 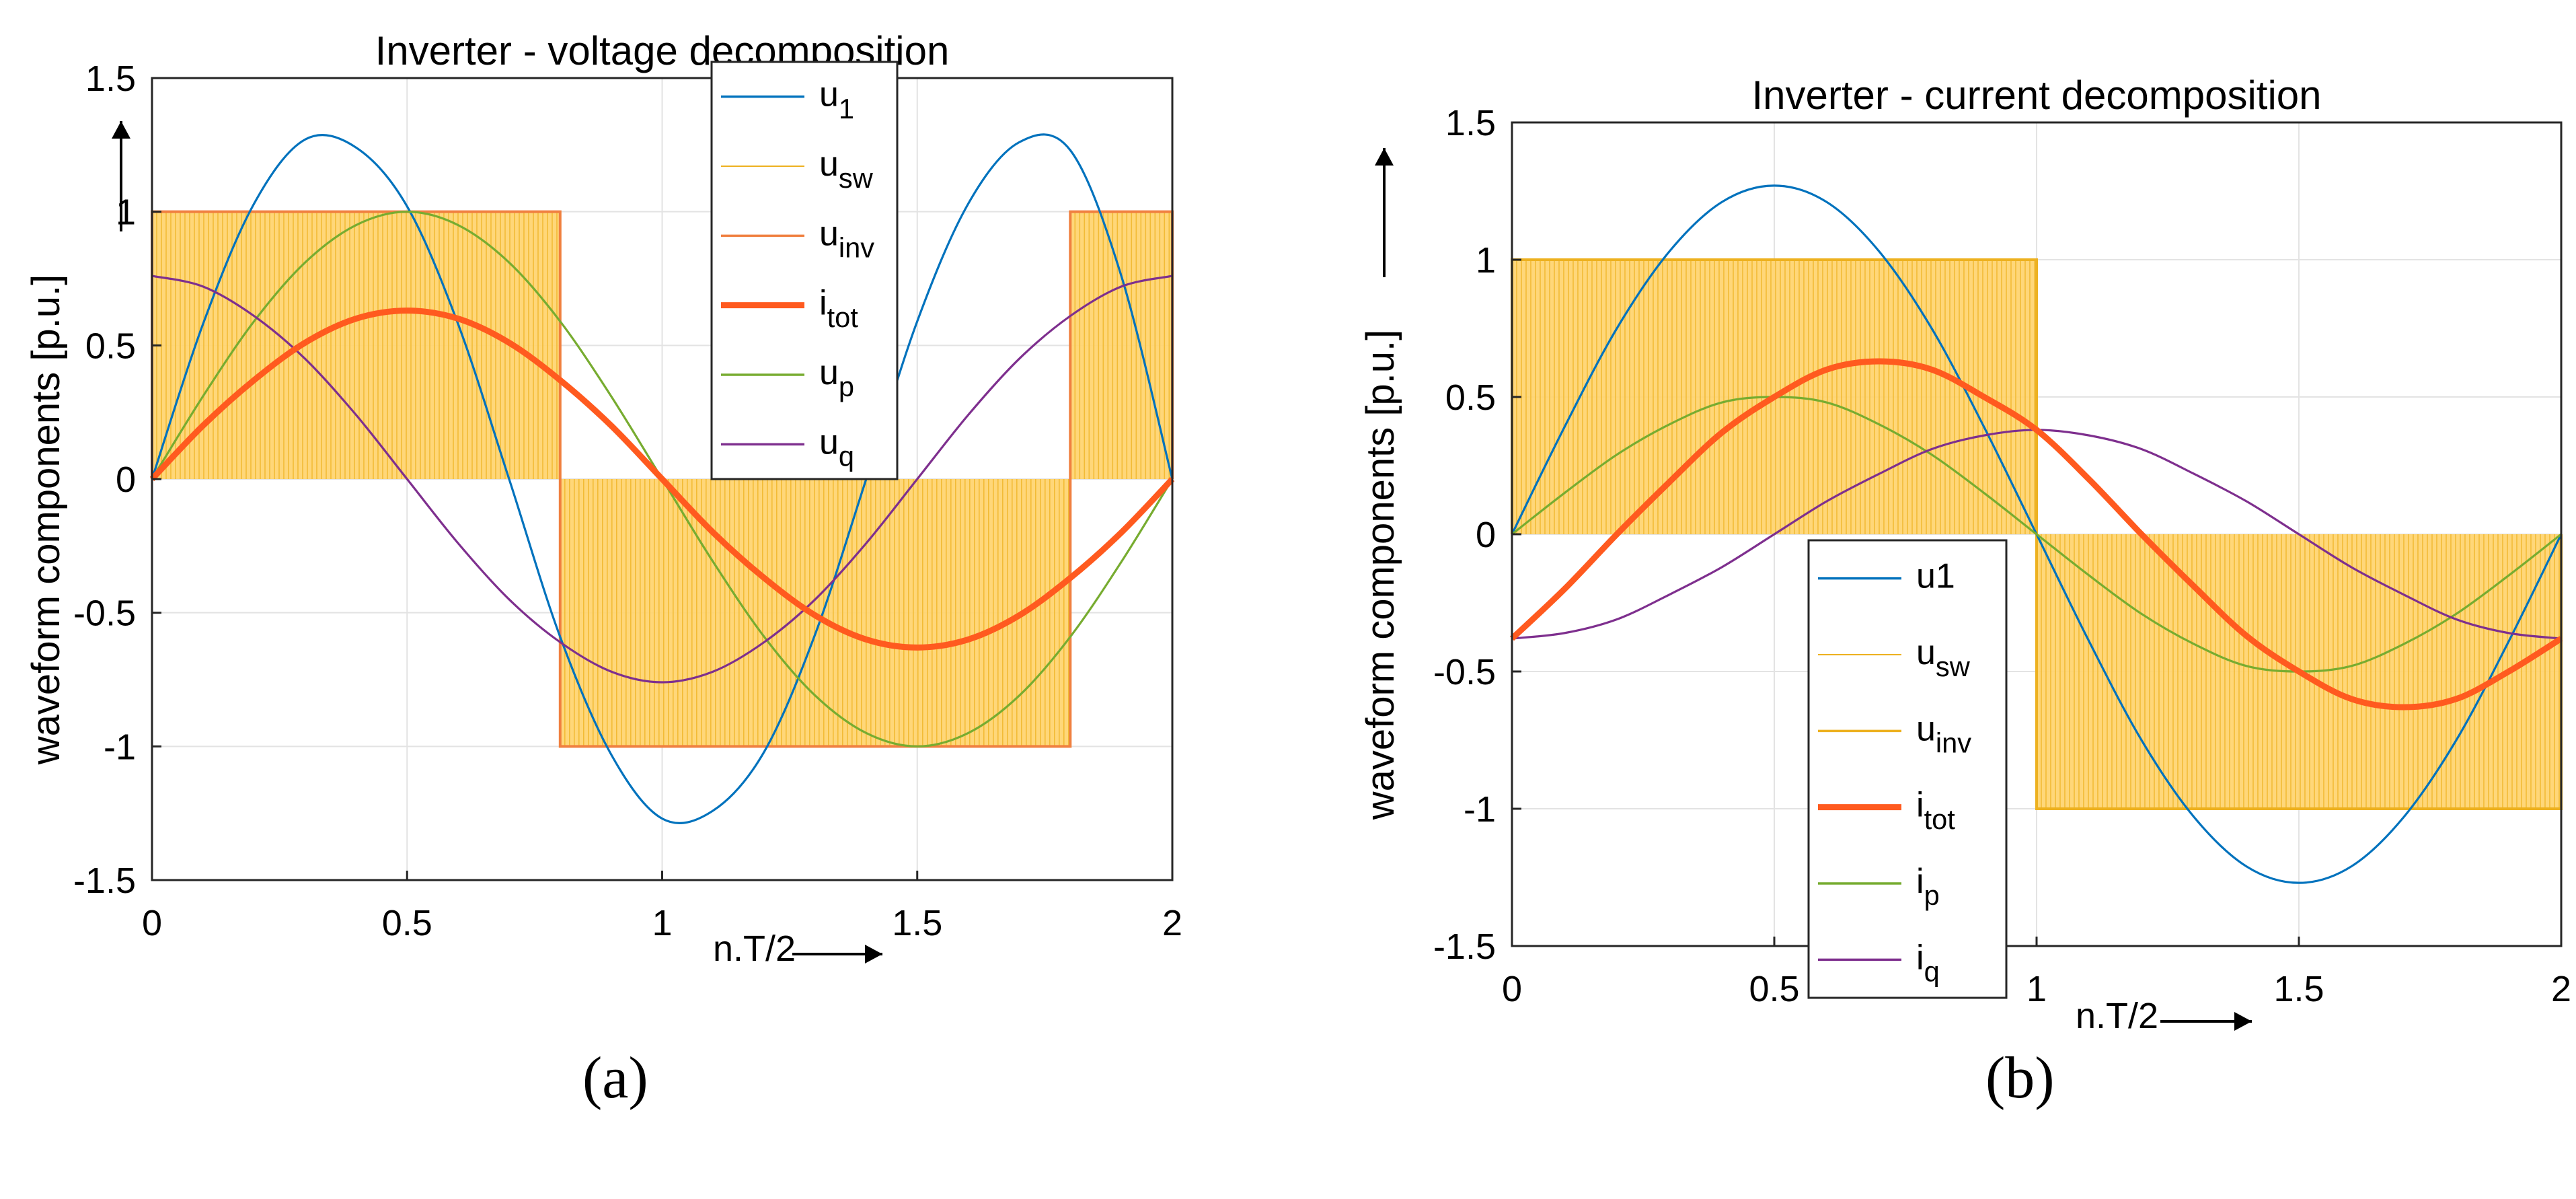 I want to click on legend-label-i-q: iq, so click(x=1928, y=962).